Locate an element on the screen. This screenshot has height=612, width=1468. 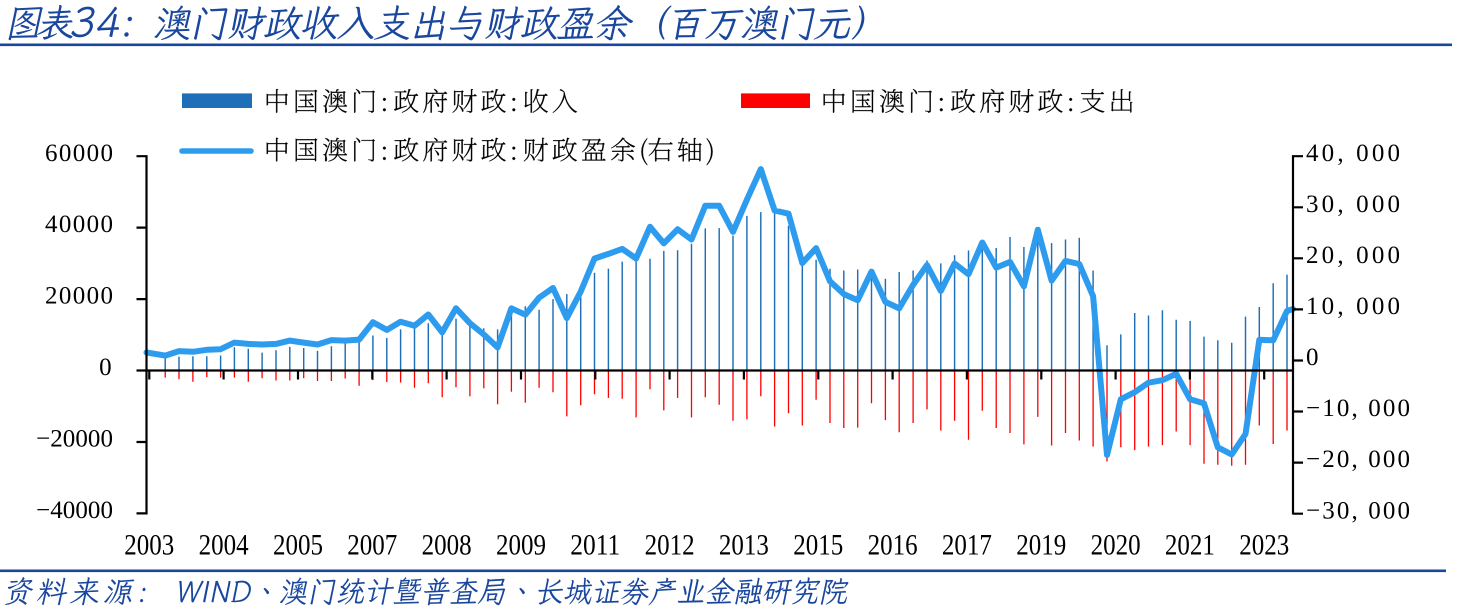
svg-text: 2004 is located at coordinates (224, 545).